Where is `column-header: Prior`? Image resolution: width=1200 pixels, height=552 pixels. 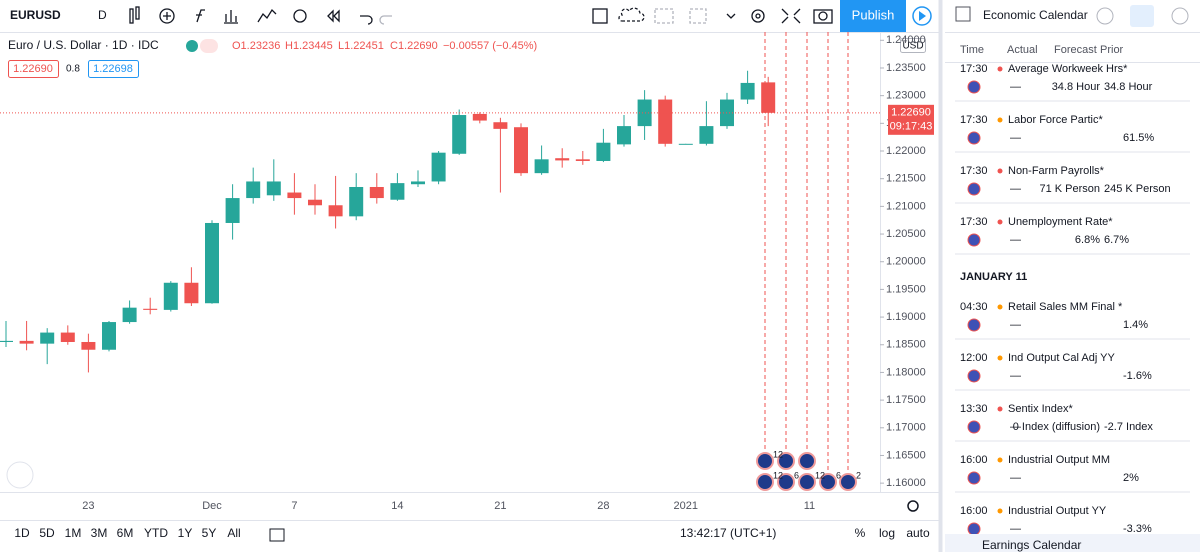 column-header: Prior is located at coordinates (1112, 50).